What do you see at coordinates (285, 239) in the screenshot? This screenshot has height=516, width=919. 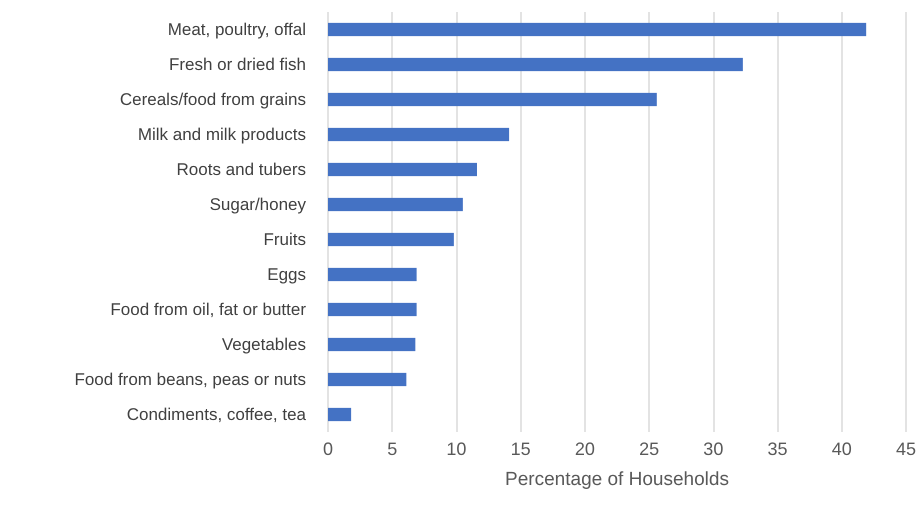 I see `y-tick-label: Fruits` at bounding box center [285, 239].